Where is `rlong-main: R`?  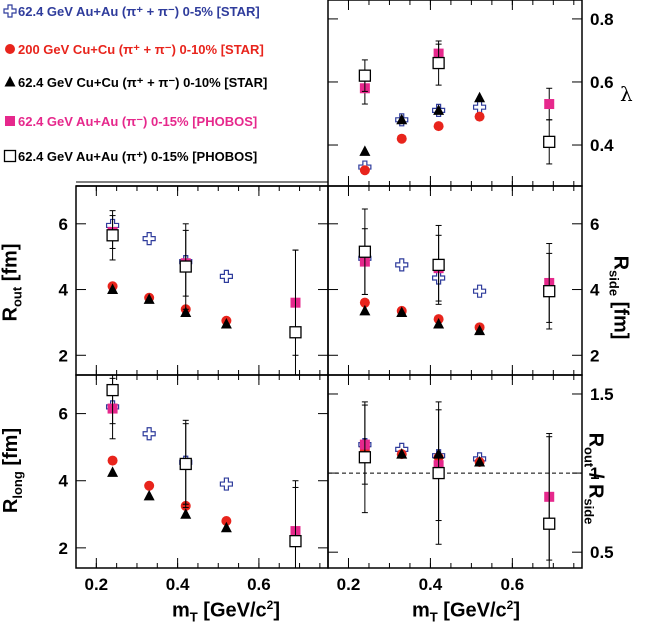 rlong-main: R is located at coordinates (11, 506).